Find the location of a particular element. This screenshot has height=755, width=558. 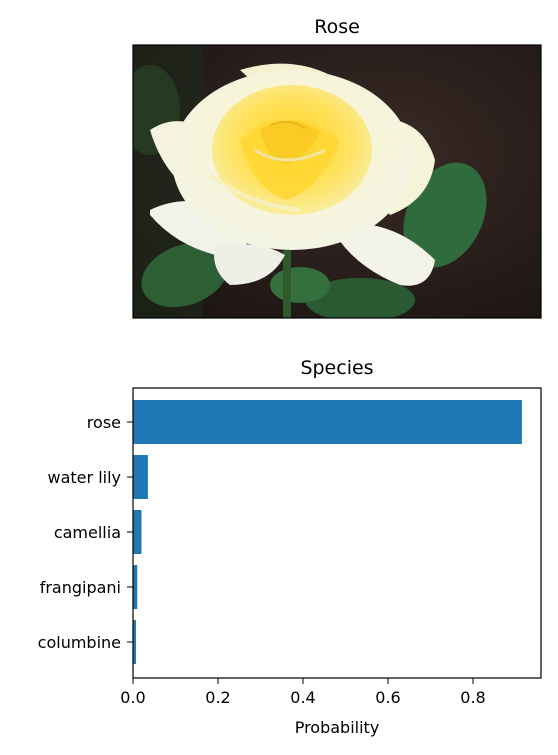

x-axis-ticks: 0.0 0.2 0.4 0.6 0.8 is located at coordinates (303, 692).